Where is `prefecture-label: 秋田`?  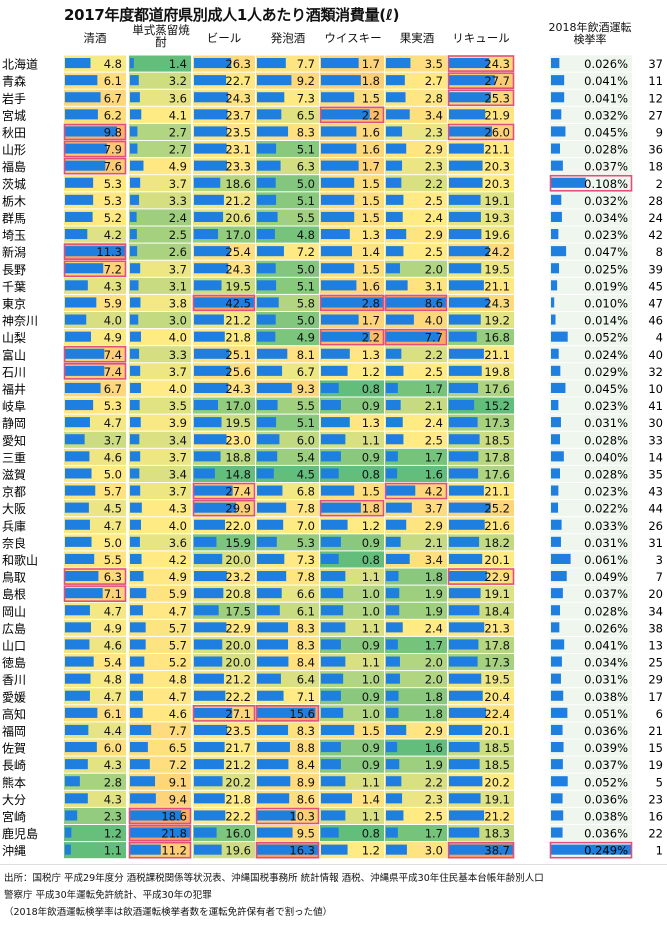
prefecture-label: 秋田 is located at coordinates (14, 133).